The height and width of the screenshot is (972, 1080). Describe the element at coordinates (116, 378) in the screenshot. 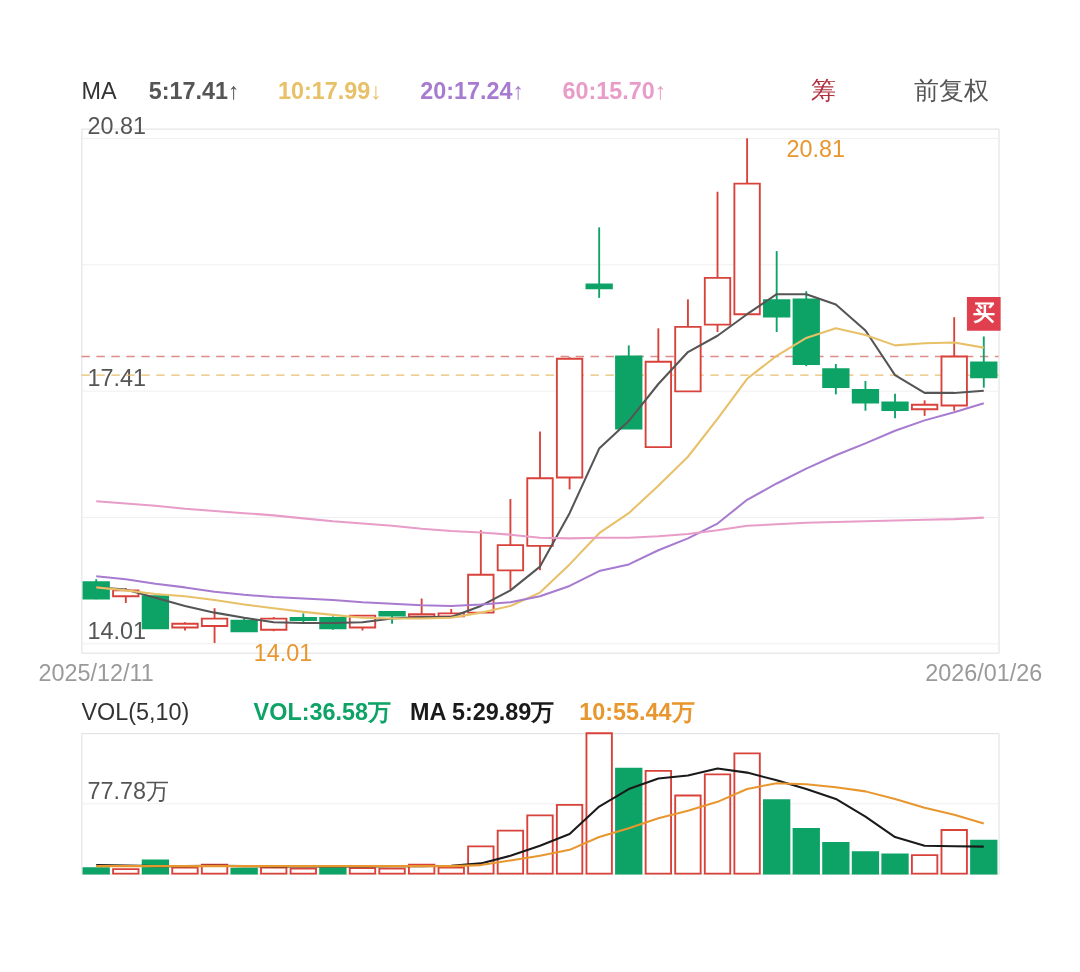

I see `y-tick-label: 17.41` at that location.